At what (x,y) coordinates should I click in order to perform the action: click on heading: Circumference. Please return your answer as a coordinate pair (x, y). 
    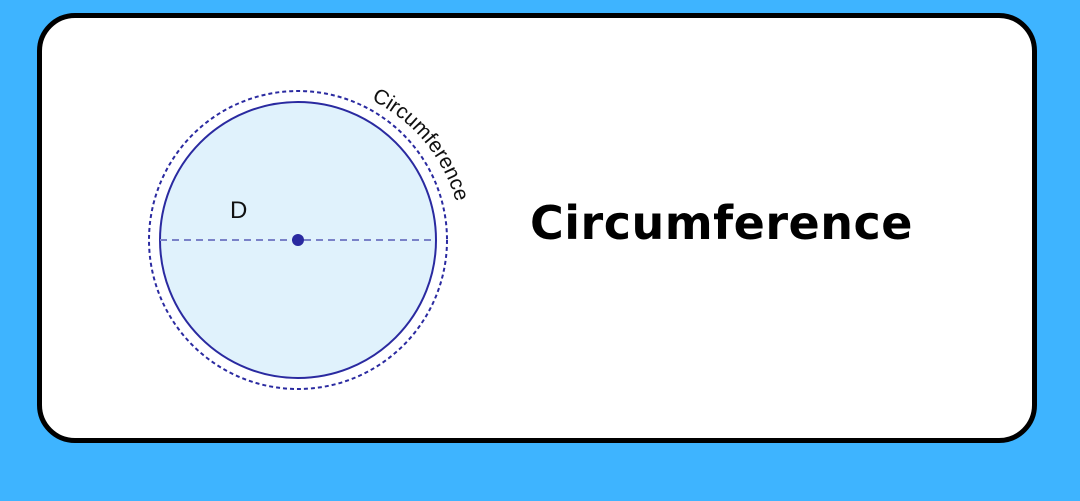
    Looking at the image, I should click on (721, 223).